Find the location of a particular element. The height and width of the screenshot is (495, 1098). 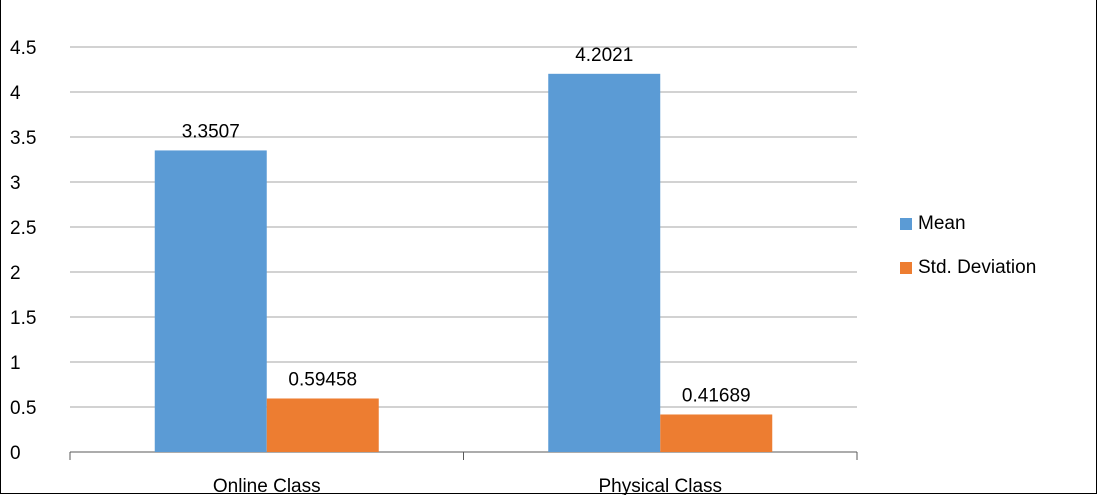

category-label: Physical Class is located at coordinates (660, 485).